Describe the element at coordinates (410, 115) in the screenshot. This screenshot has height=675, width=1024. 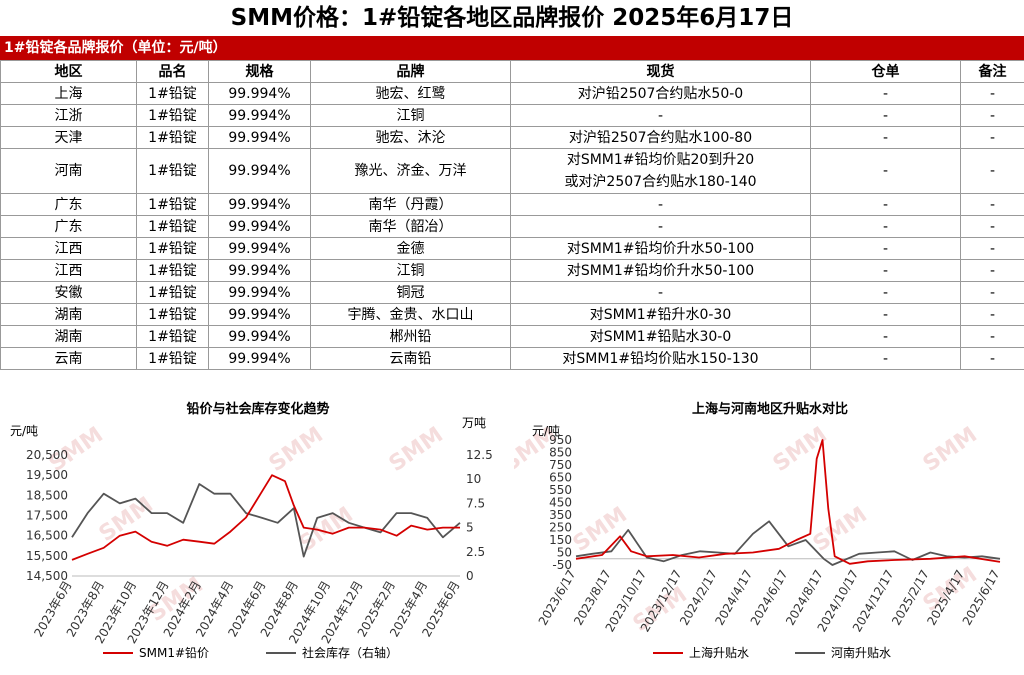
I see `table-cell: 江铜` at that location.